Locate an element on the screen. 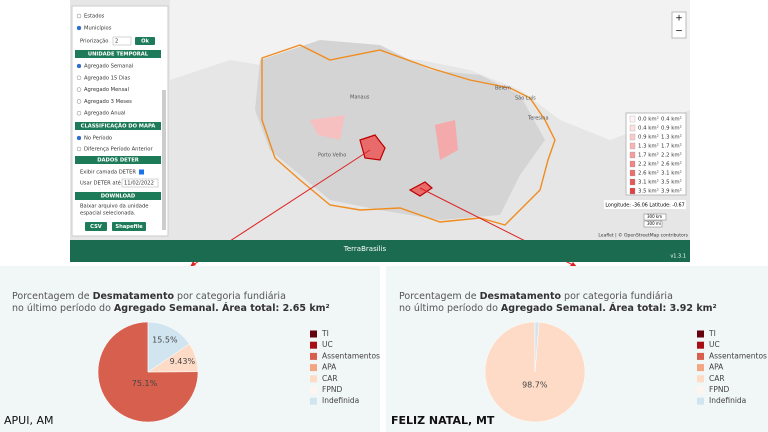 The width and height of the screenshot is (768, 432). radio-label: Municípios is located at coordinates (98, 28).